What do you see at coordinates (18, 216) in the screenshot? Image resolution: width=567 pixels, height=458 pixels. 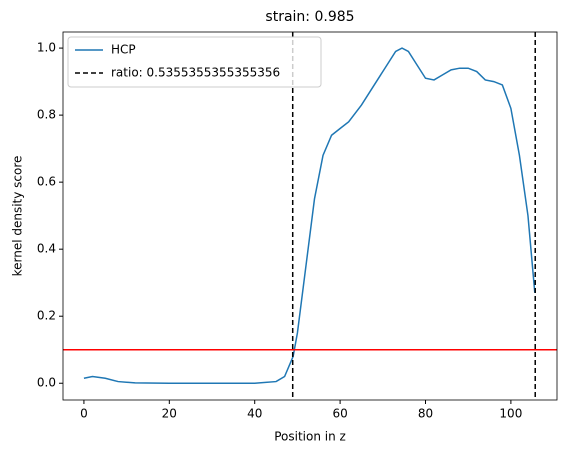 I see `y-axis-label: kernel density score` at bounding box center [18, 216].